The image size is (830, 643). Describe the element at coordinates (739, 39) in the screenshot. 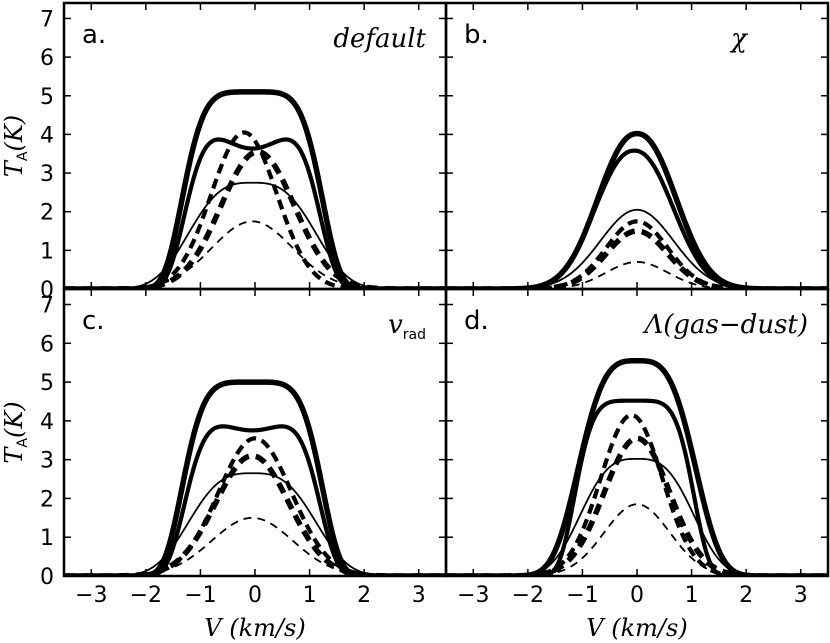

I see `panel-tag: χ` at that location.